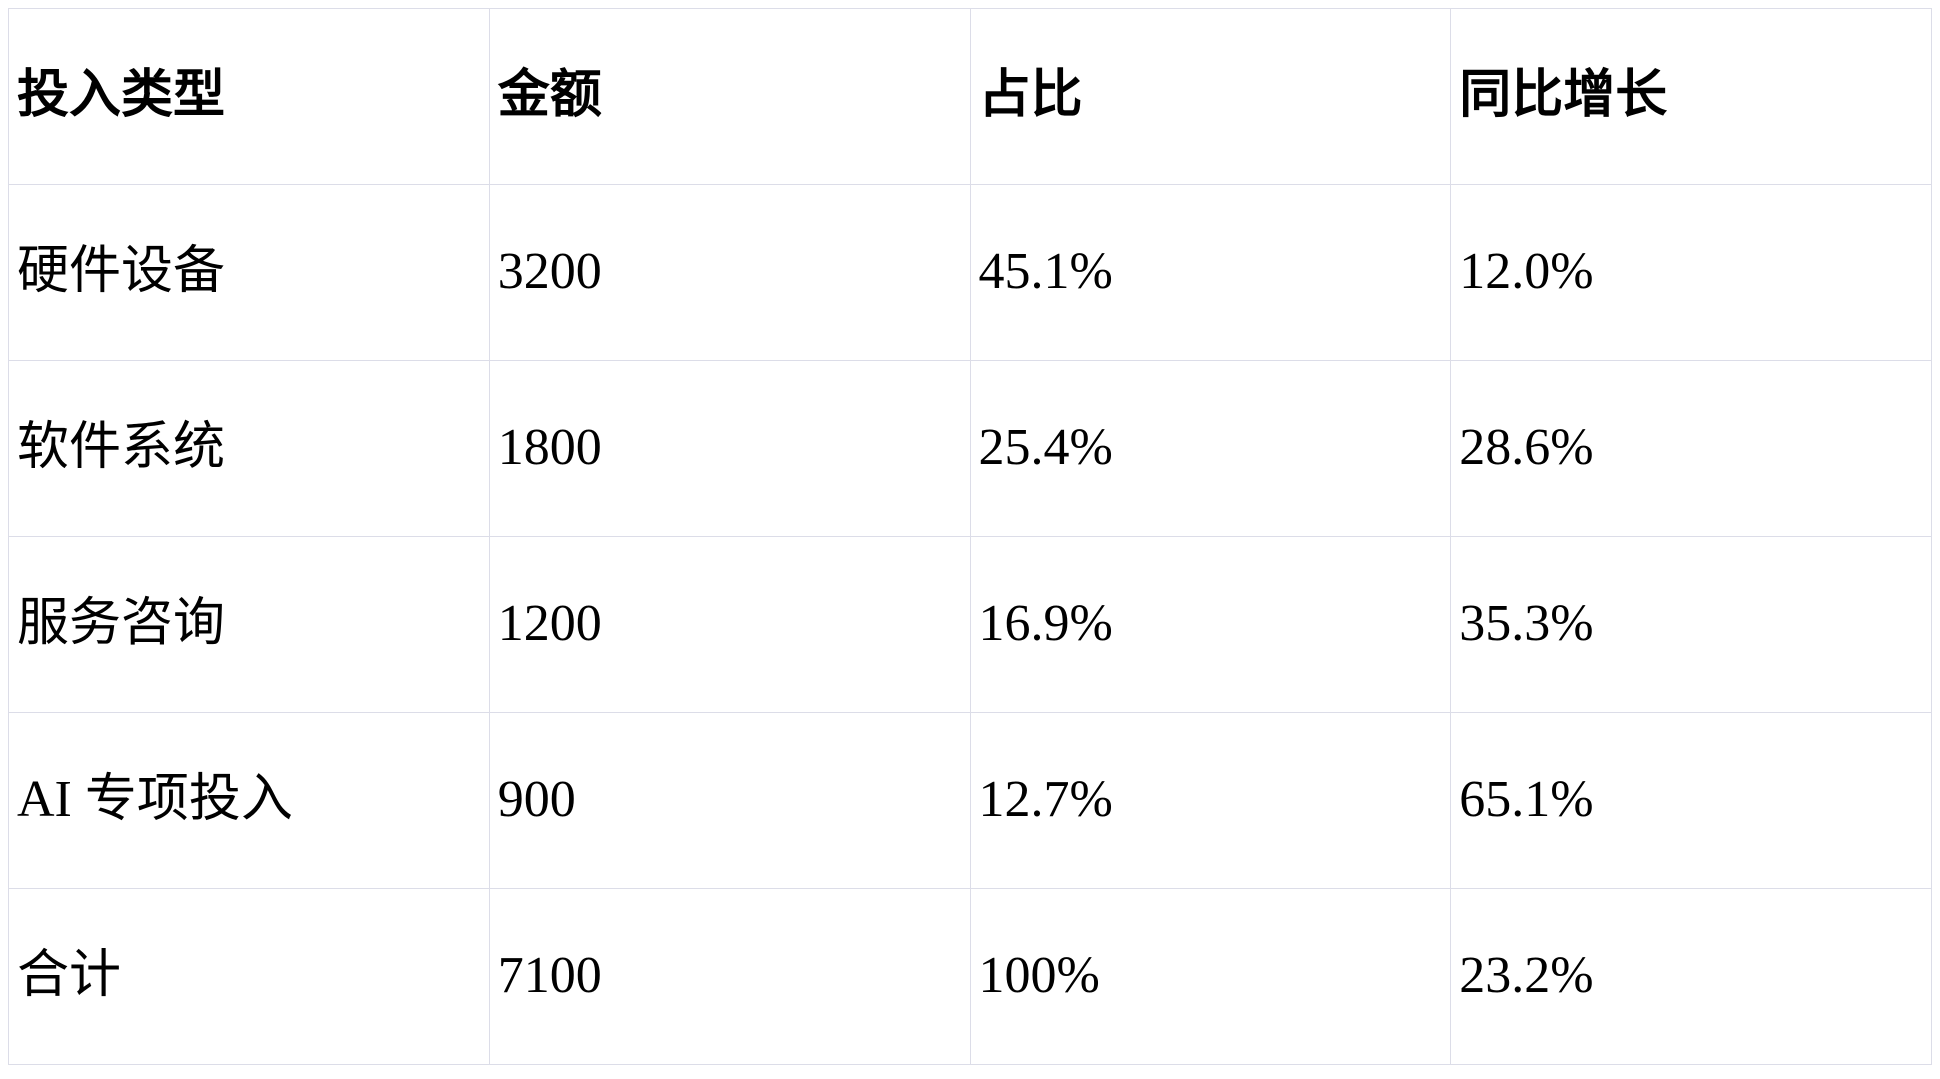 The width and height of the screenshot is (1940, 1079). Describe the element at coordinates (729, 800) in the screenshot. I see `cell-amount: 900` at that location.